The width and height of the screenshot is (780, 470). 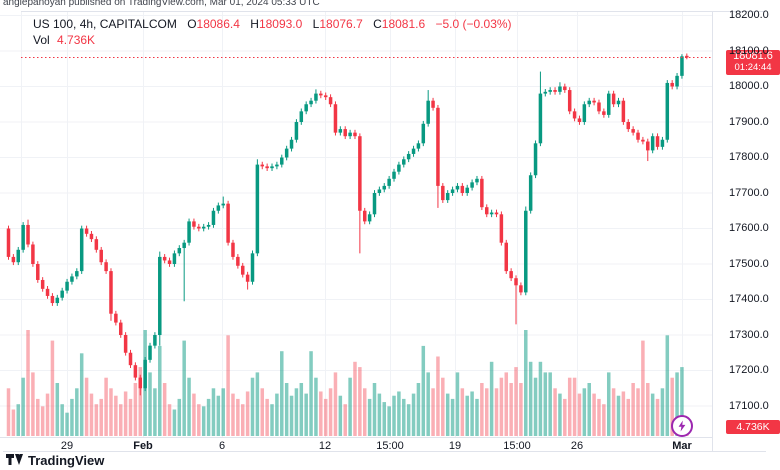 I want to click on price-axis-tick-label: 17900.0, so click(x=749, y=121).